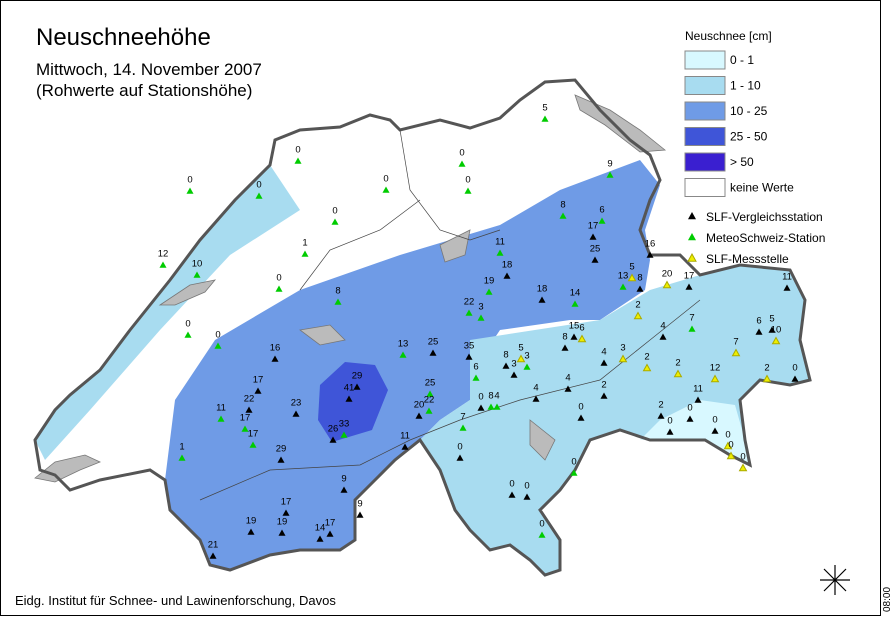 This screenshot has width=895, height=617. What do you see at coordinates (623, 276) in the screenshot?
I see `station-value: 13` at bounding box center [623, 276].